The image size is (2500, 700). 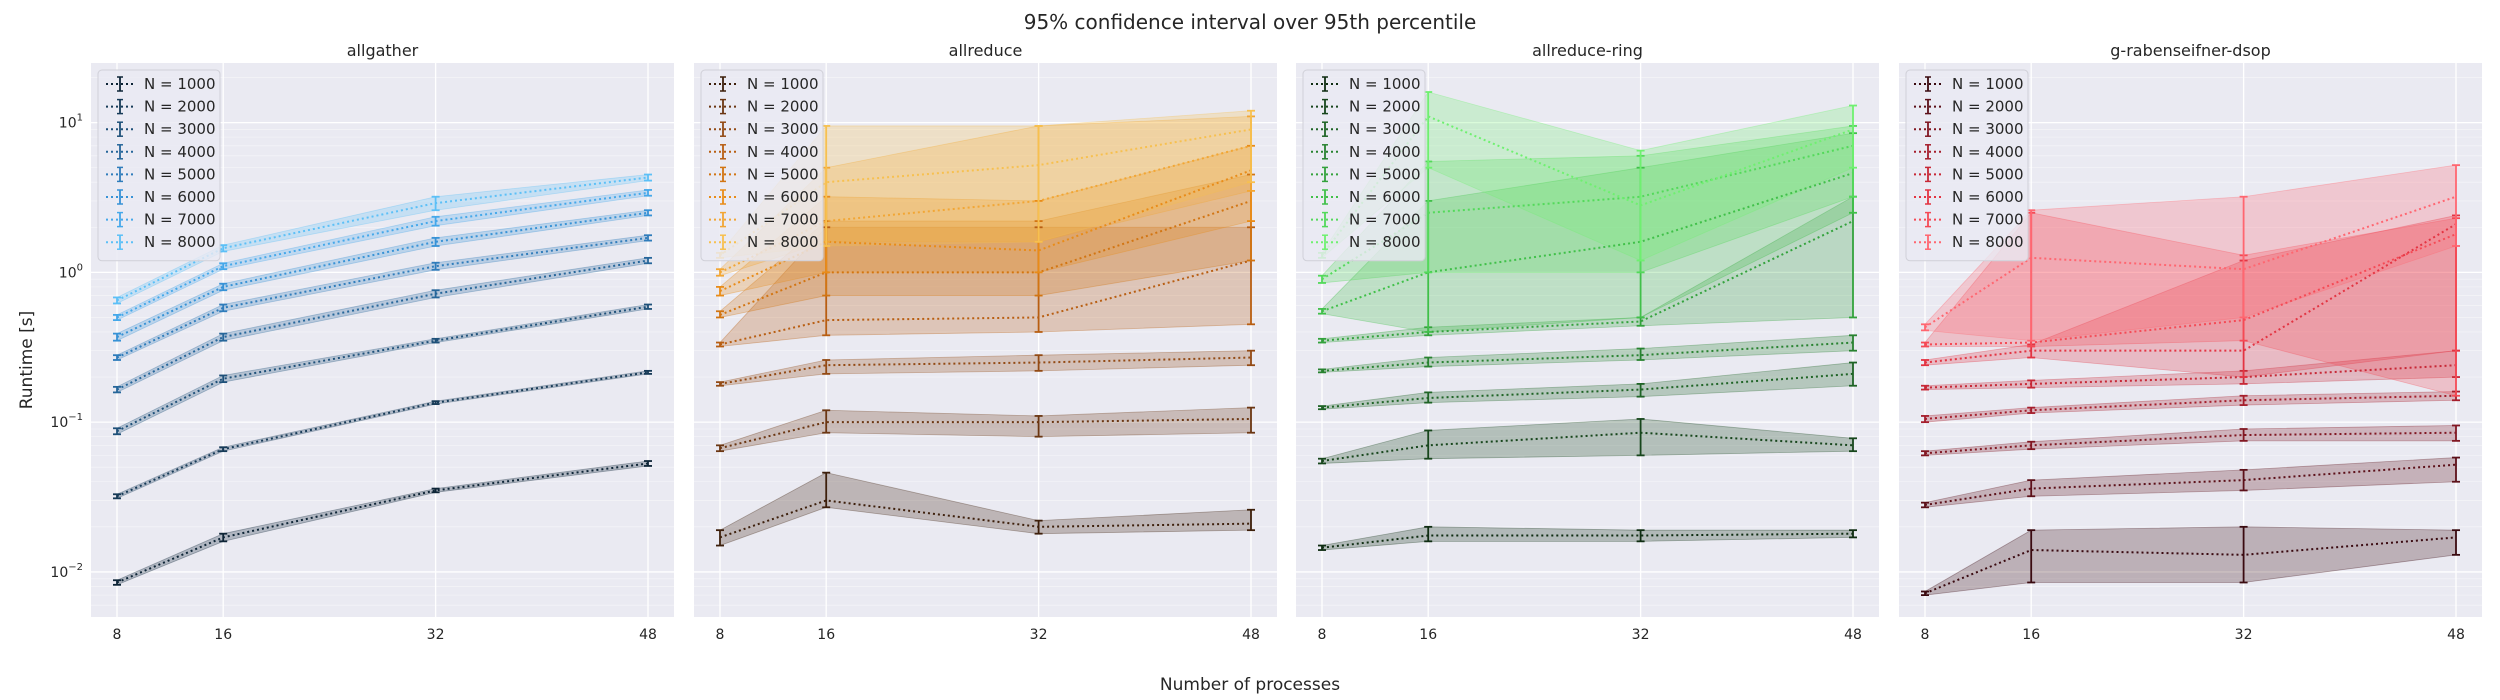 I want to click on y-tick-label: 10⁻², so click(x=66, y=571).